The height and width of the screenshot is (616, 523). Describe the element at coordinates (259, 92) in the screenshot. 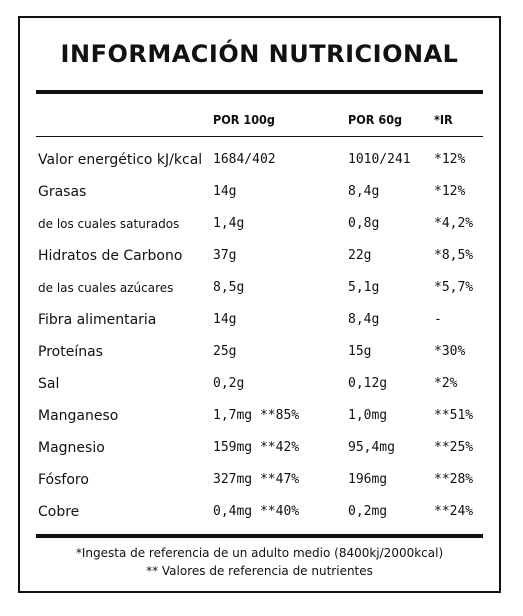

I see `title-divider` at that location.